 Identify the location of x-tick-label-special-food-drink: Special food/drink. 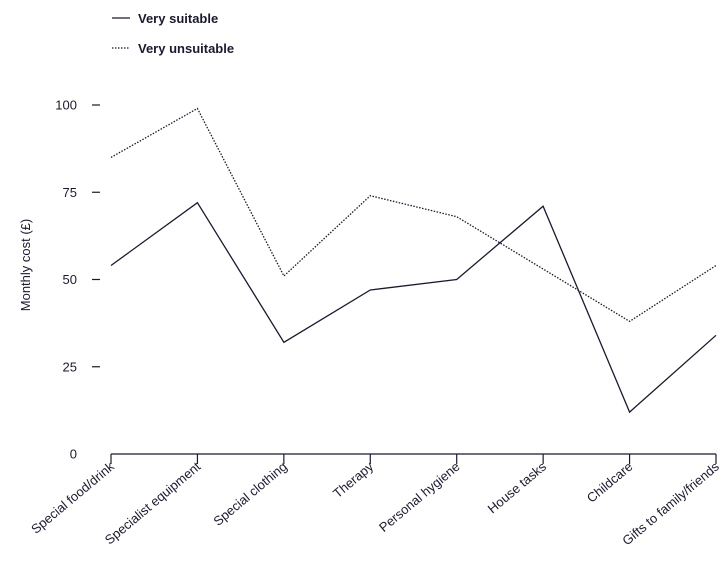
(72, 497).